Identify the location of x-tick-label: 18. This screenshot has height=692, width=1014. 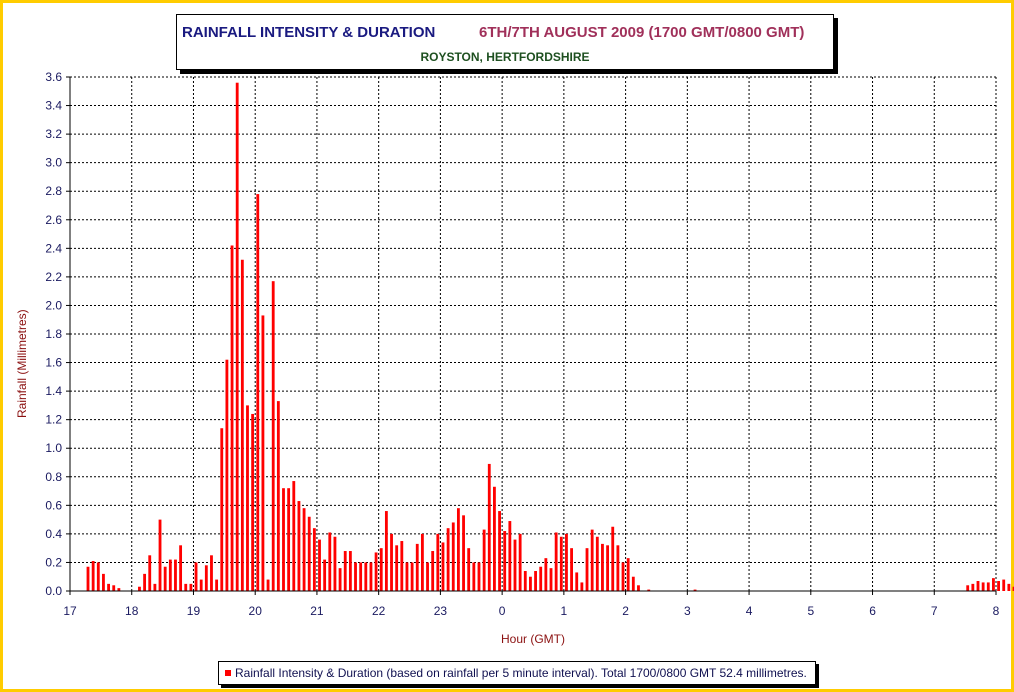
(132, 611).